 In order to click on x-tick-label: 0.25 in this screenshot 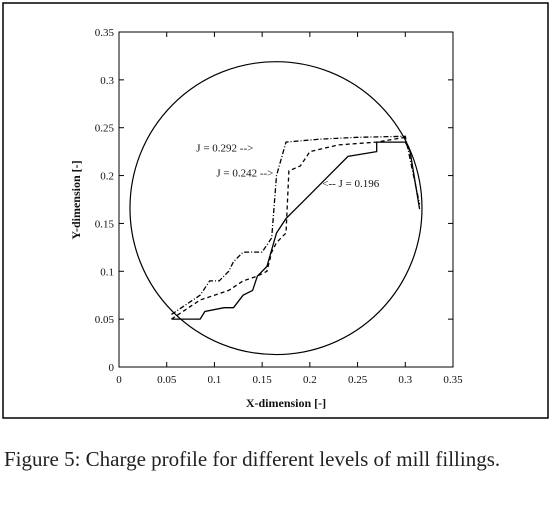, I will do `click(358, 380)`.